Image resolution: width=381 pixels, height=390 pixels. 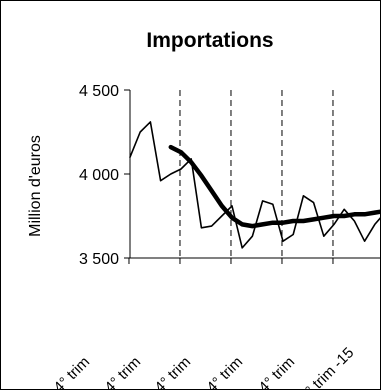 I want to click on y-tick-labels: 3 500 4 000 4 500, so click(x=99, y=175).